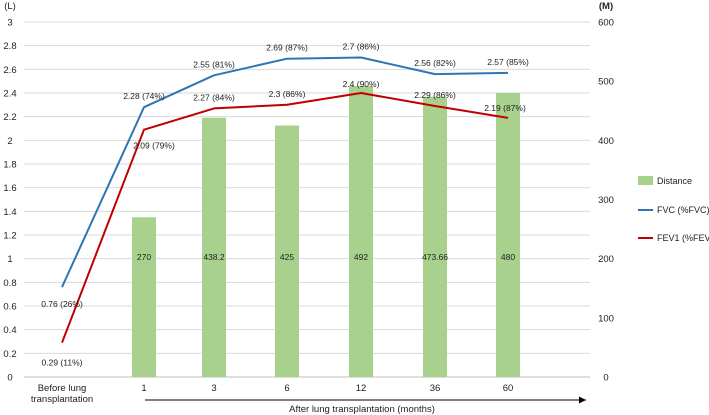 This screenshot has width=709, height=415. I want to click on legend-label: Distance, so click(674, 181).